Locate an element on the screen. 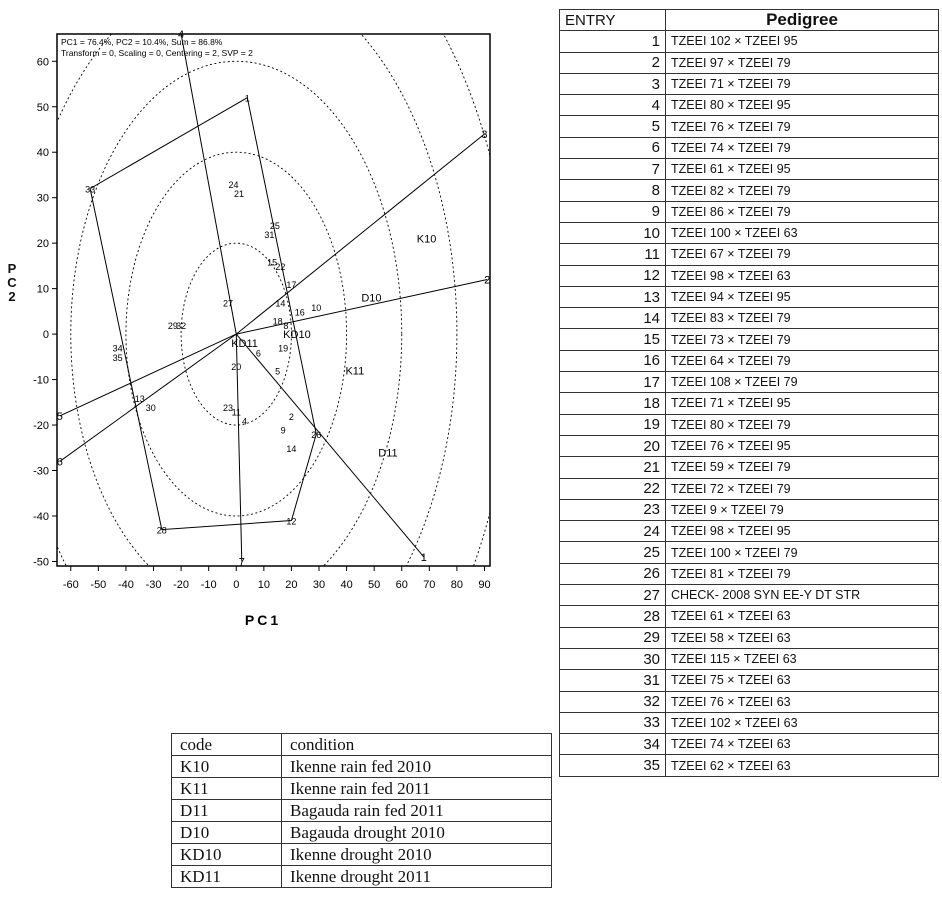  entry-cell: 2 is located at coordinates (612, 62).